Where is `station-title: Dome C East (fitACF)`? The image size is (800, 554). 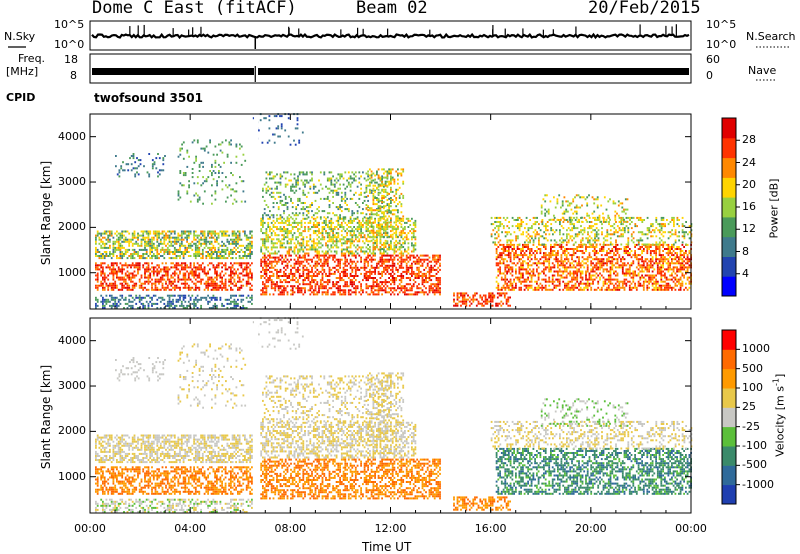 station-title: Dome C East (fitACF) is located at coordinates (194, 9).